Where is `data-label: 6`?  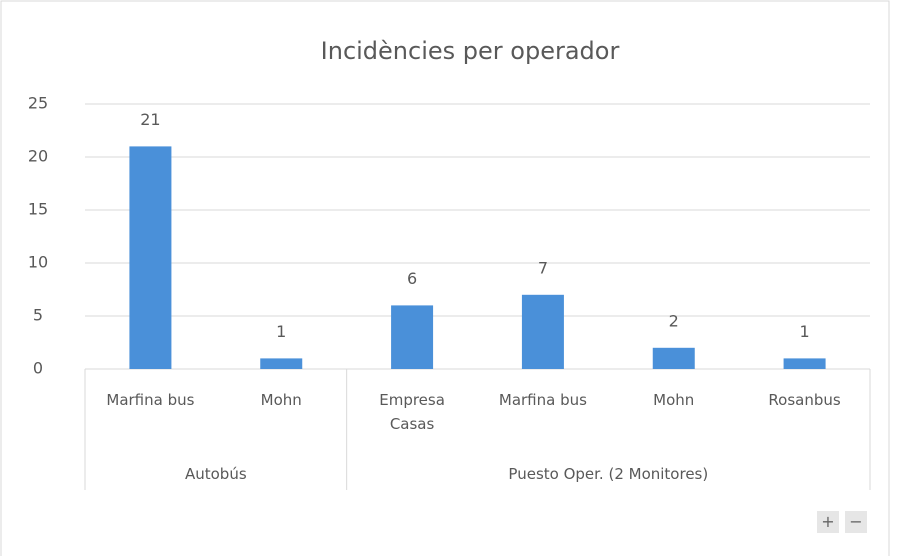 data-label: 6 is located at coordinates (412, 278).